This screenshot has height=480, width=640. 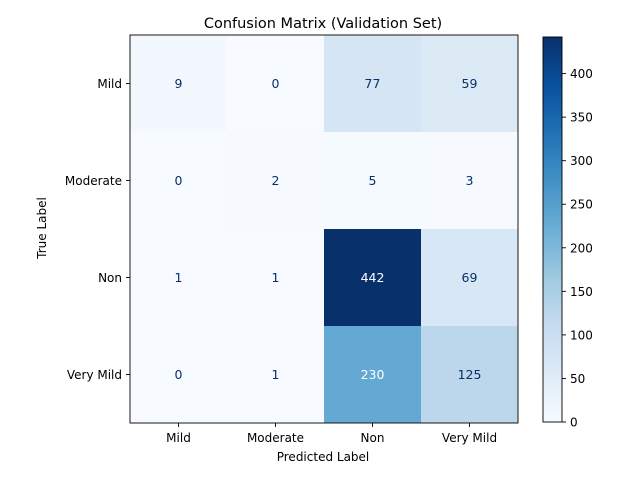 What do you see at coordinates (323, 457) in the screenshot?
I see `x-axis-label: Predicted Label` at bounding box center [323, 457].